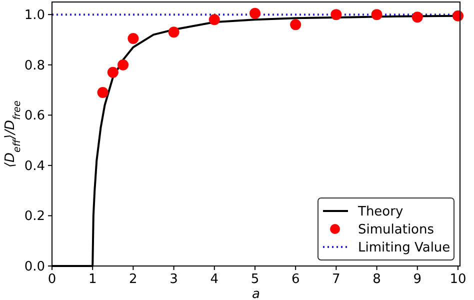 The width and height of the screenshot is (474, 300). Describe the element at coordinates (34, 166) in the screenshot. I see `y-tick-label: 0.4` at that location.